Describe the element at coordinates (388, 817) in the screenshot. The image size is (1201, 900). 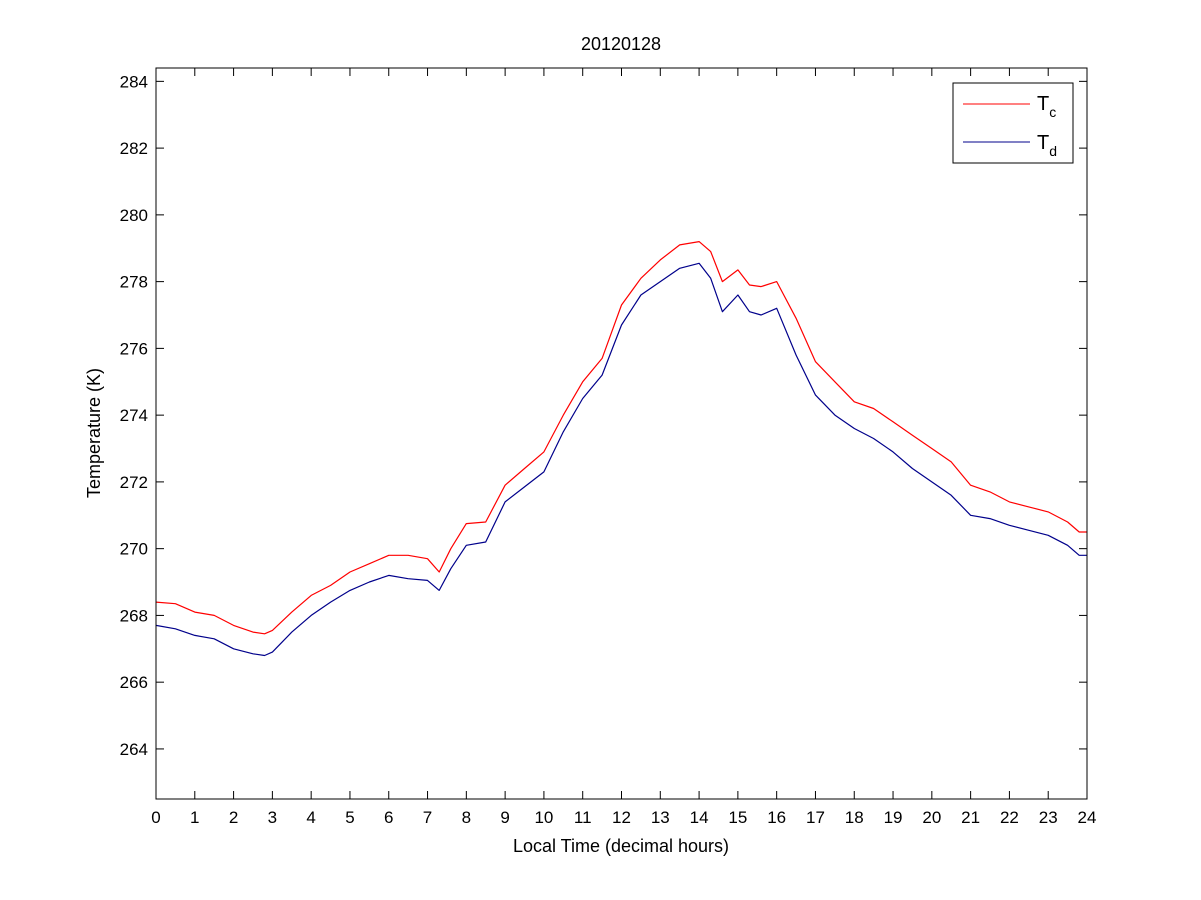
I see `x-tick-label: 6` at that location.